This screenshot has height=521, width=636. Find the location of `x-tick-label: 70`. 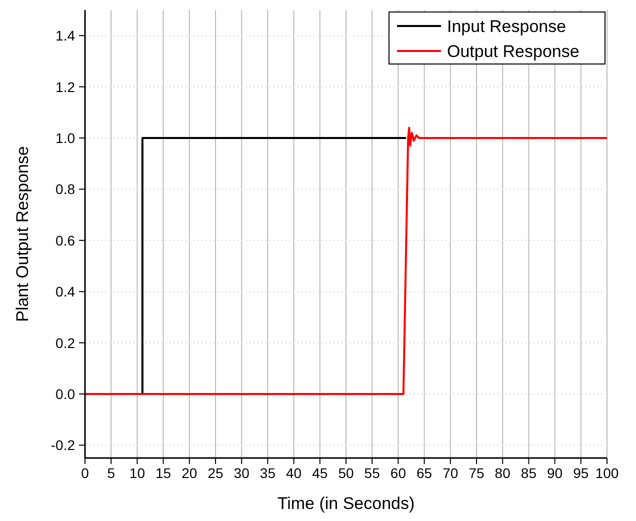

x-tick-label: 70 is located at coordinates (450, 473).